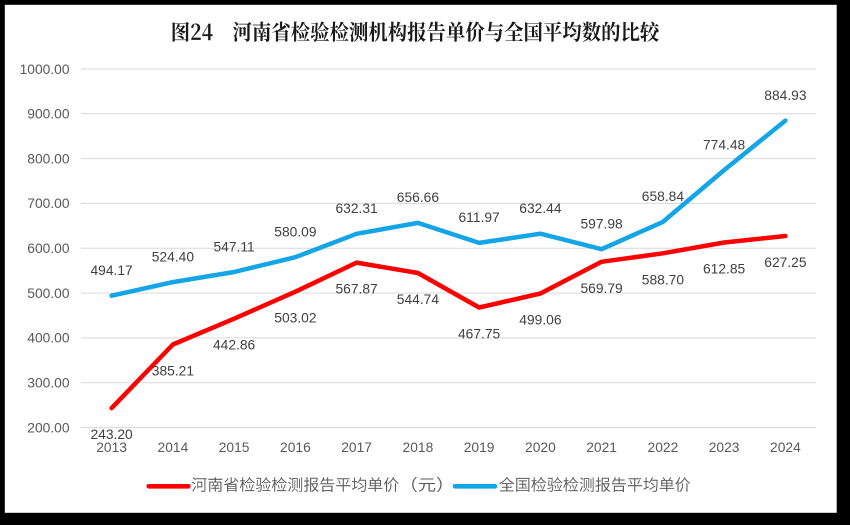  I want to click on svg-text: 627.25, so click(785, 262).